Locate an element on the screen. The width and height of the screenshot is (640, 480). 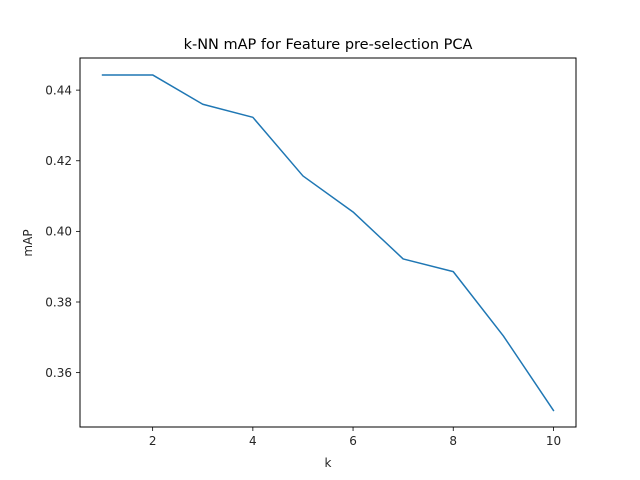
y-tick-label: 0.38 is located at coordinates (58, 302).